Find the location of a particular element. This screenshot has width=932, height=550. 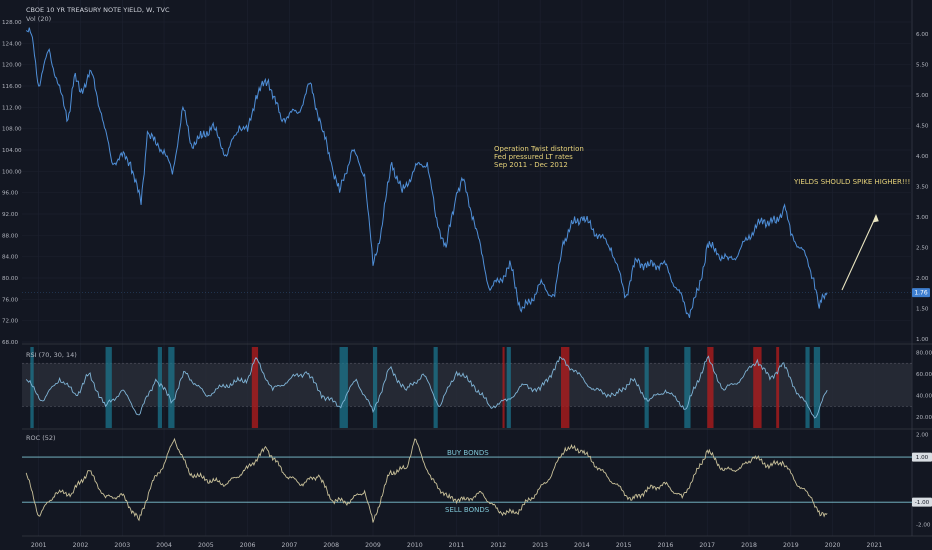

x-axis-tick-label: 2007 is located at coordinates (290, 545).